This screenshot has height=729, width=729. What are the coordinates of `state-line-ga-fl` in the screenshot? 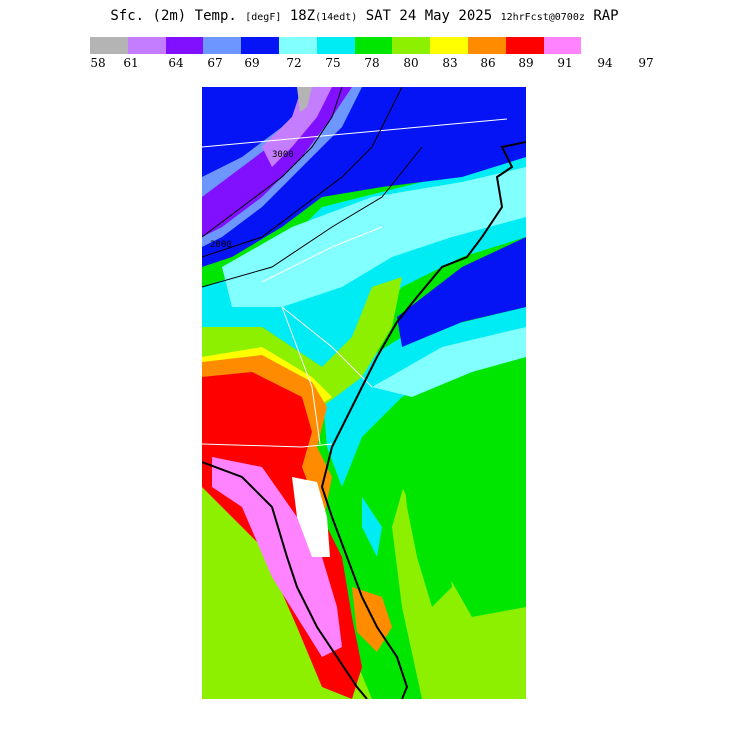 It's located at (267, 445).